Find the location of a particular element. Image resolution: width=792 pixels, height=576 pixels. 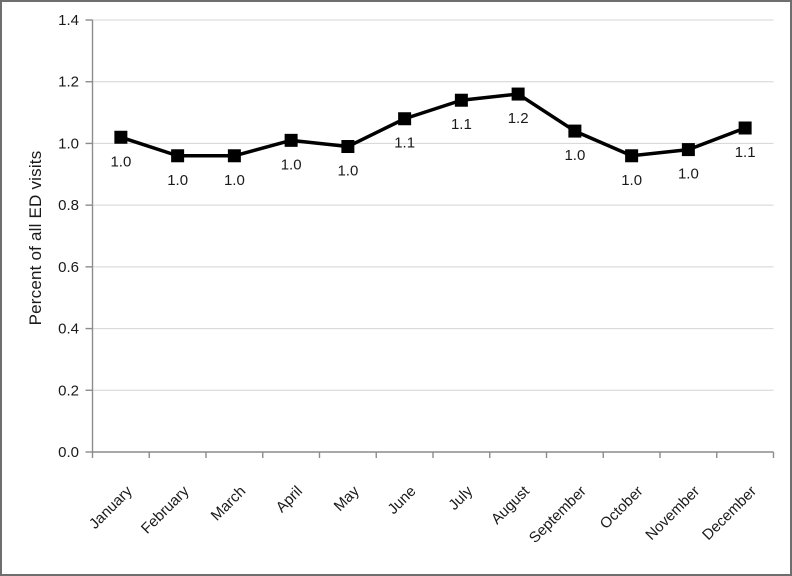

series-markers is located at coordinates (433, 125).